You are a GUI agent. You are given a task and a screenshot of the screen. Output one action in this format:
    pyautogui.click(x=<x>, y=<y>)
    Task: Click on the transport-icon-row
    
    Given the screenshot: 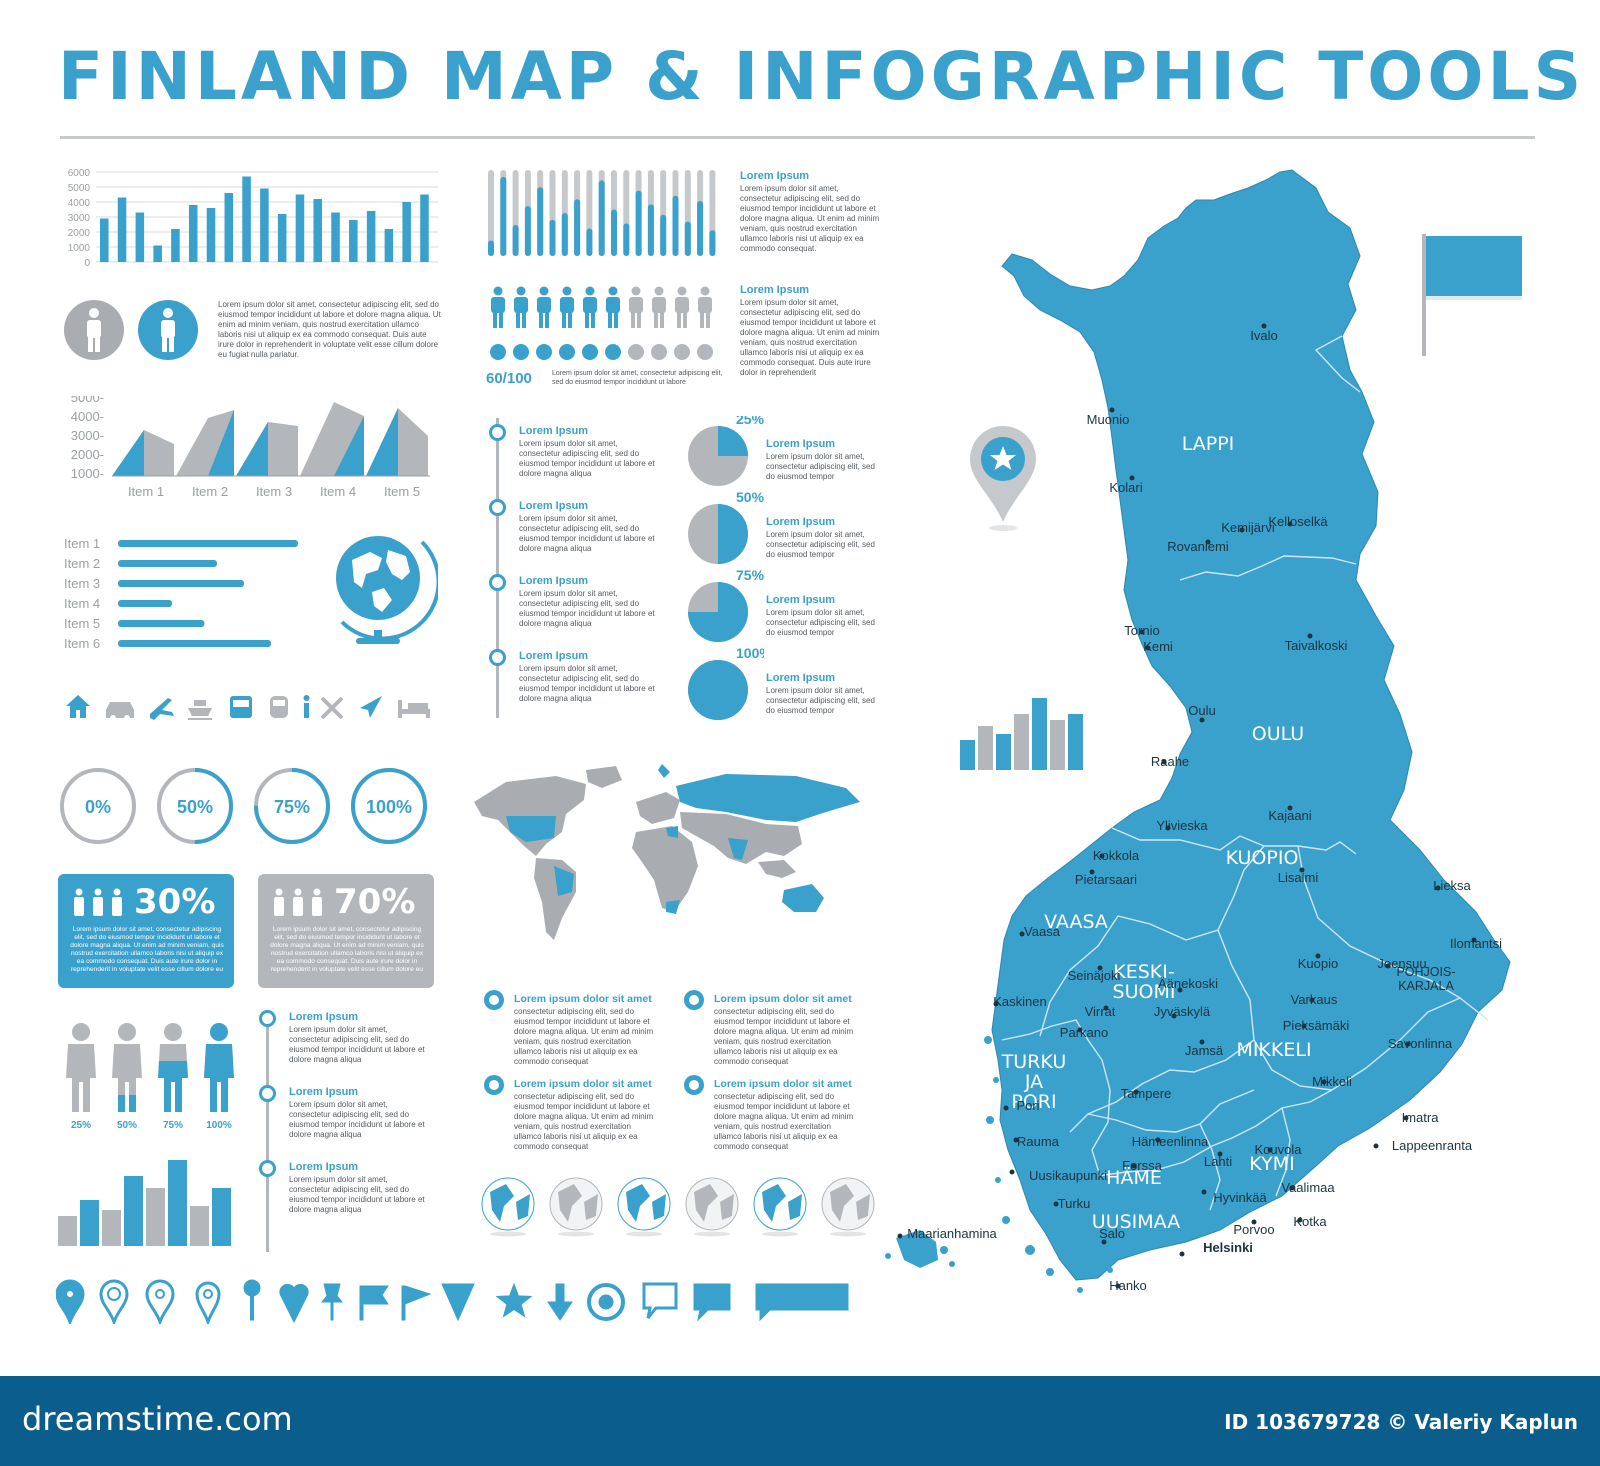 What is the action you would take?
    pyautogui.click(x=248, y=708)
    